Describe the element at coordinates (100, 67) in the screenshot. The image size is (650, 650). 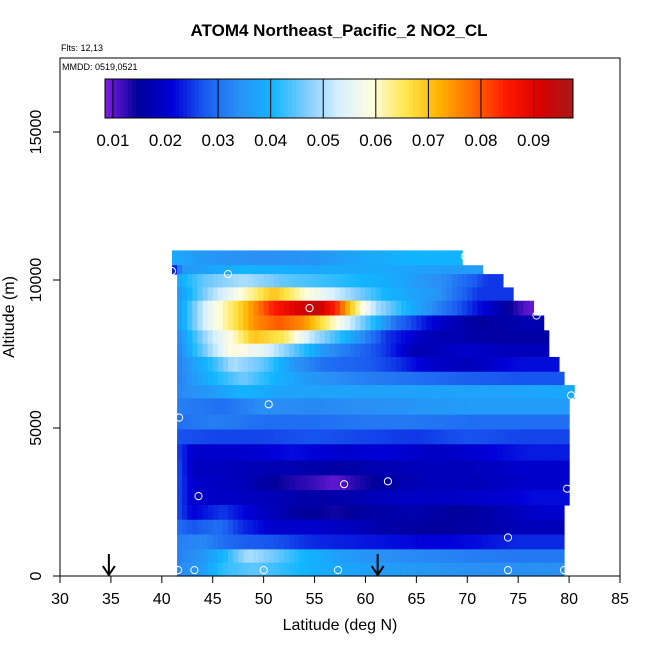
I see `date-note: MMDD: 0519,0521` at that location.